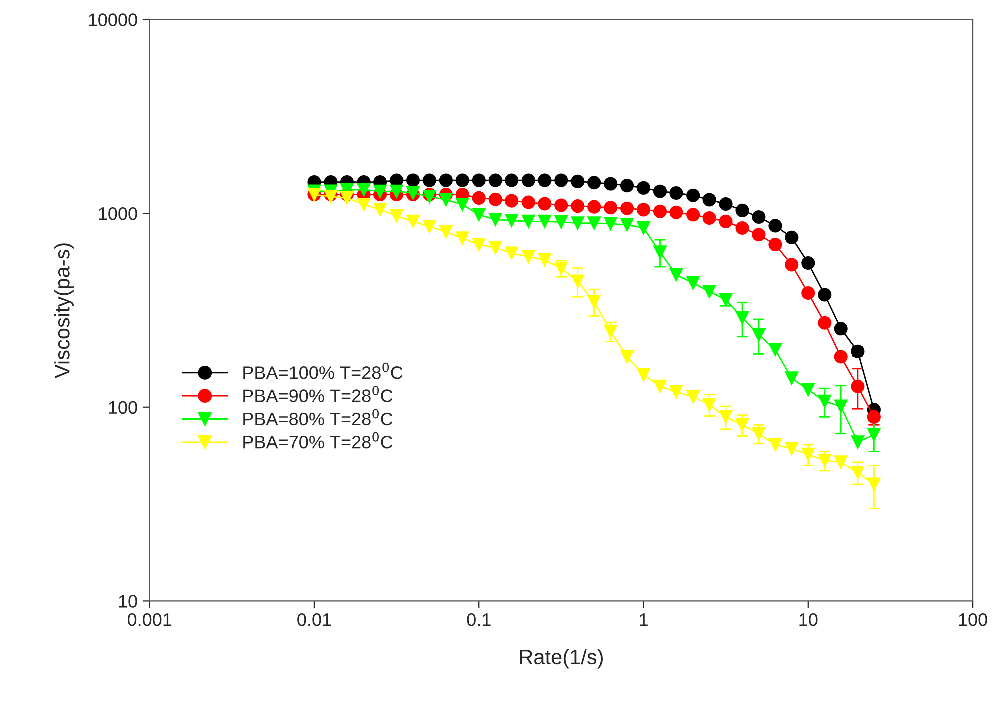 This screenshot has width=999, height=704. I want to click on legend-label: PBA=100% T=28$^{0}$C, so click(323, 371).